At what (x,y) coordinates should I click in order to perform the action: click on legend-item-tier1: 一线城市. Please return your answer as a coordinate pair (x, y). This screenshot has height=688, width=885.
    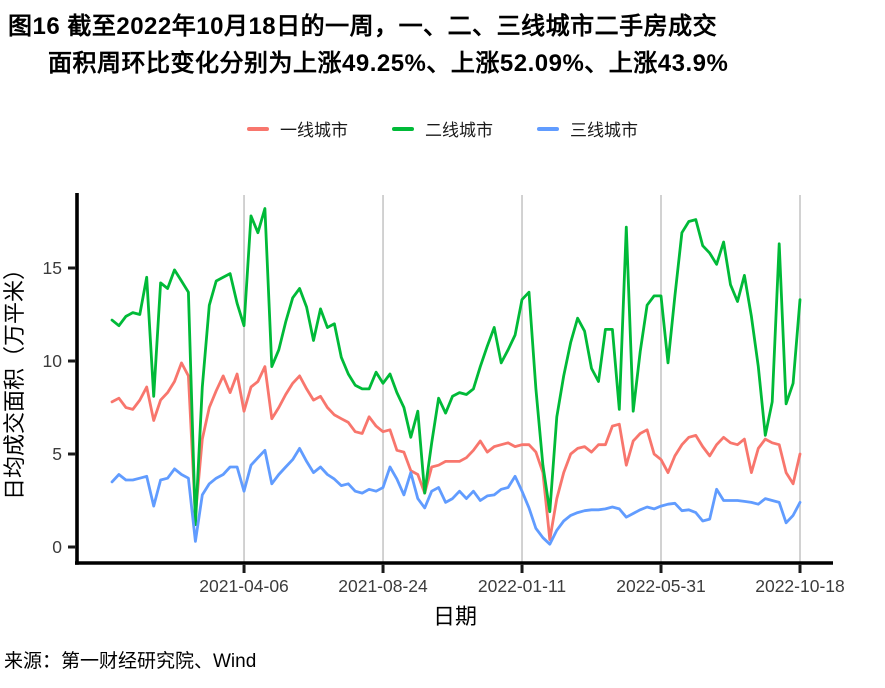
    Looking at the image, I should click on (297, 128).